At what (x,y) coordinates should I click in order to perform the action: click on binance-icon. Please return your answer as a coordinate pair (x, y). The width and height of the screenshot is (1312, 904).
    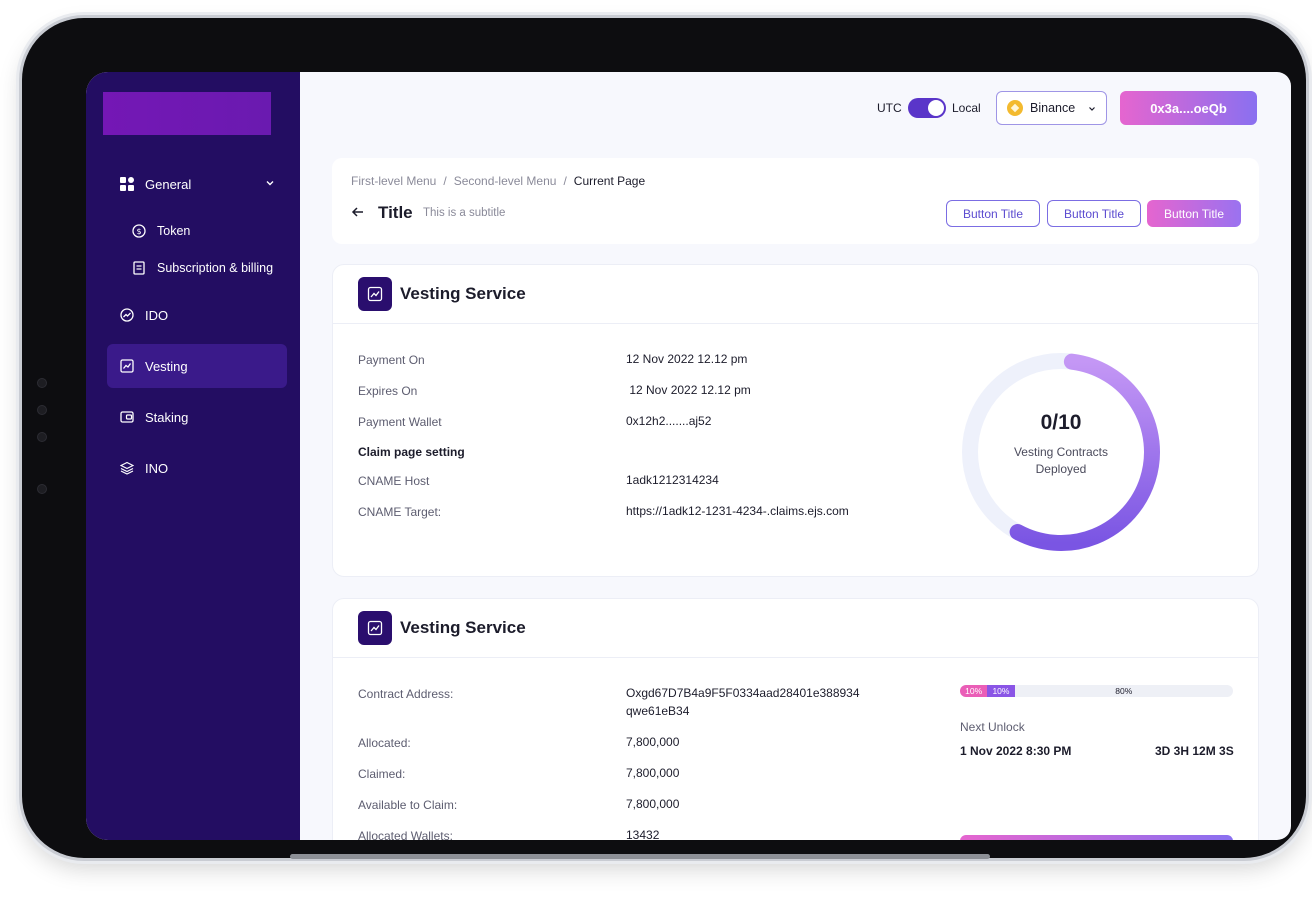
    Looking at the image, I should click on (1015, 108).